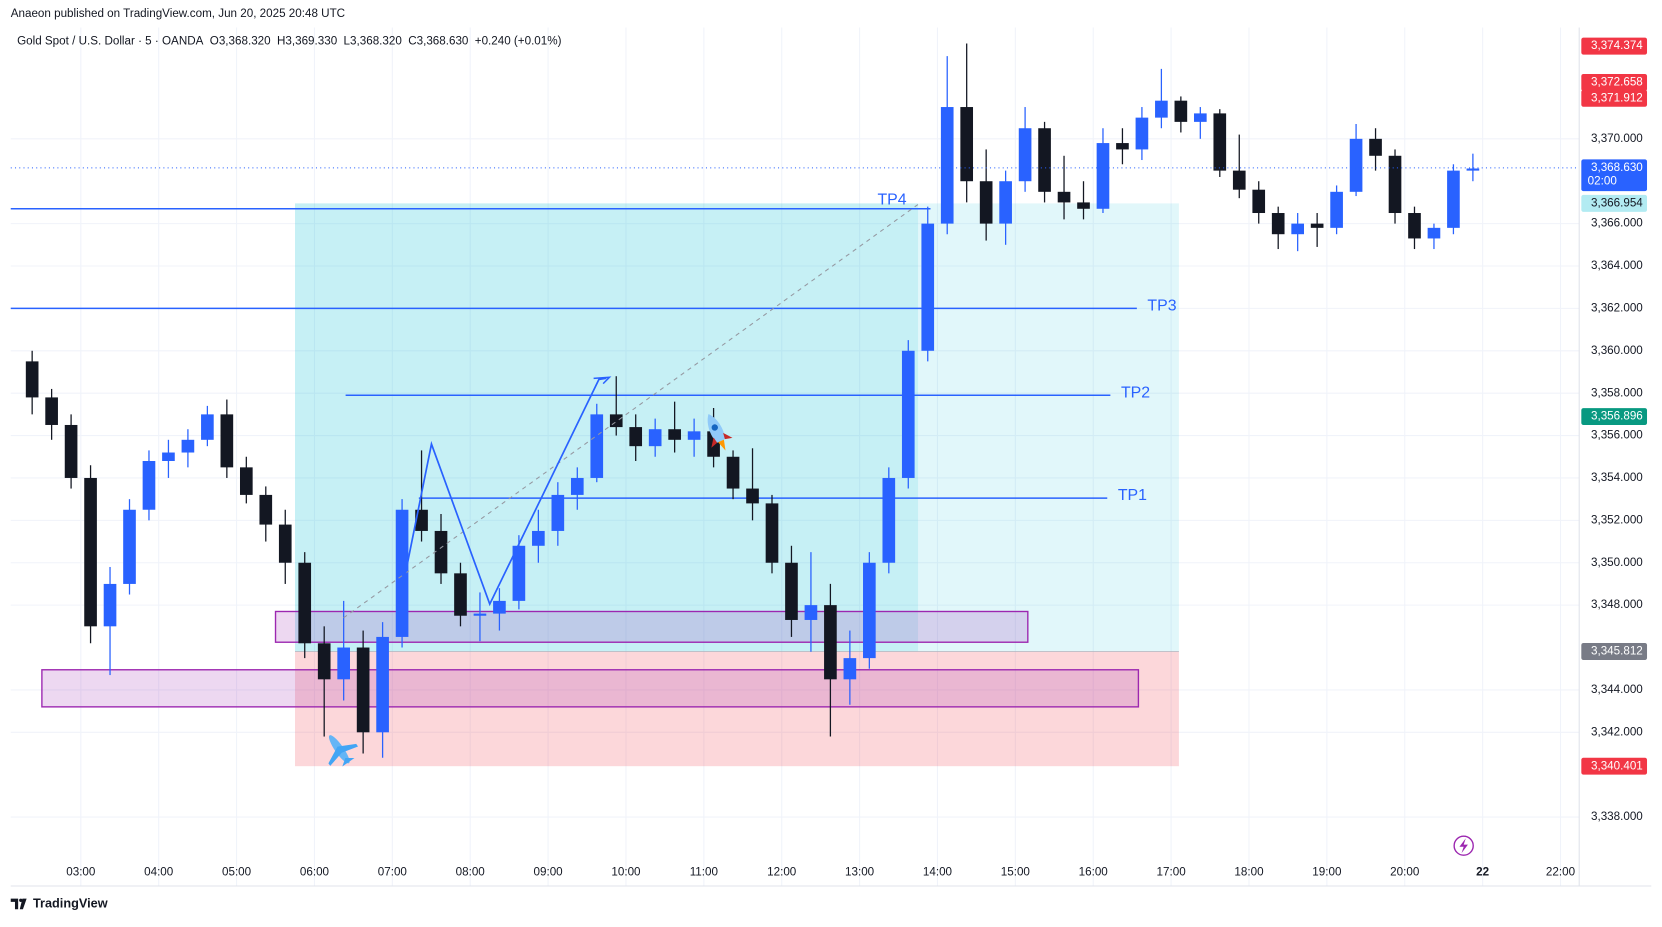 This screenshot has width=1662, height=927. What do you see at coordinates (1617, 392) in the screenshot?
I see `y-tick-label: 3,358.000` at bounding box center [1617, 392].